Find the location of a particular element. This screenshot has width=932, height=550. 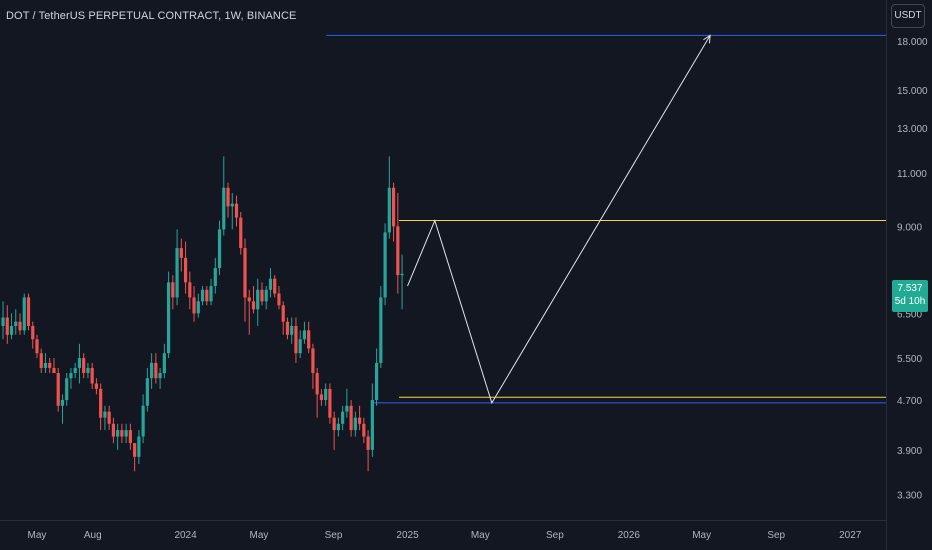

price-tick-label: 4.700 is located at coordinates (909, 401).